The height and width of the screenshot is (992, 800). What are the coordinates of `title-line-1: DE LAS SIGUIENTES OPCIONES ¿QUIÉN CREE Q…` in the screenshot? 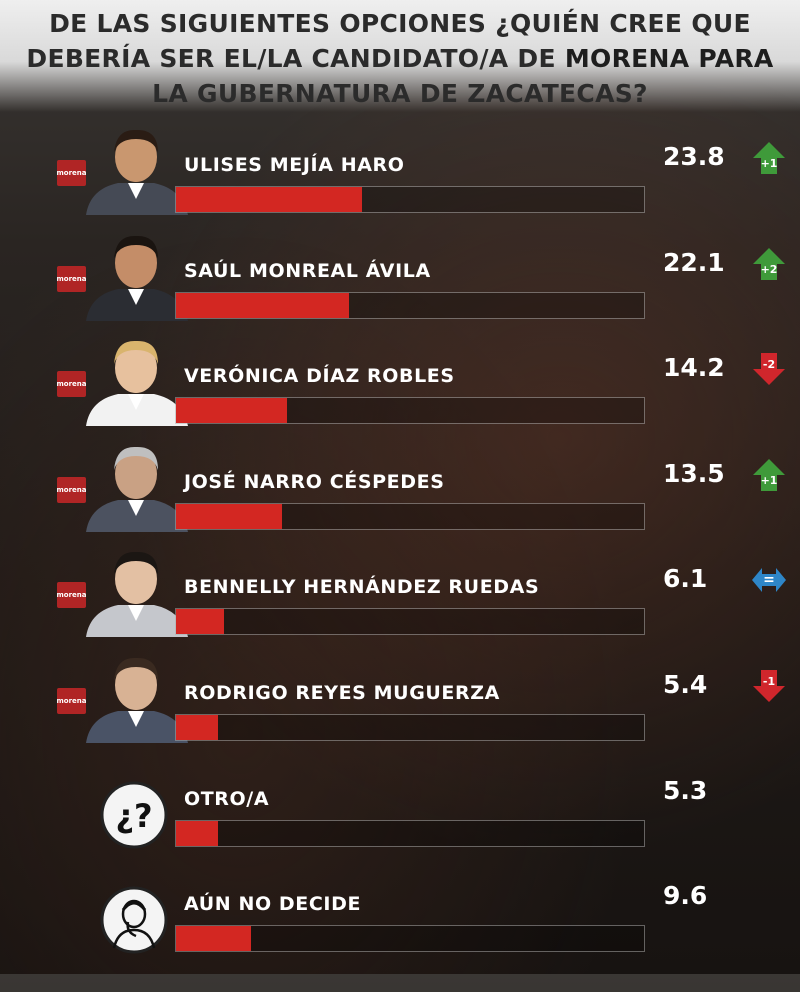 It's located at (400, 23).